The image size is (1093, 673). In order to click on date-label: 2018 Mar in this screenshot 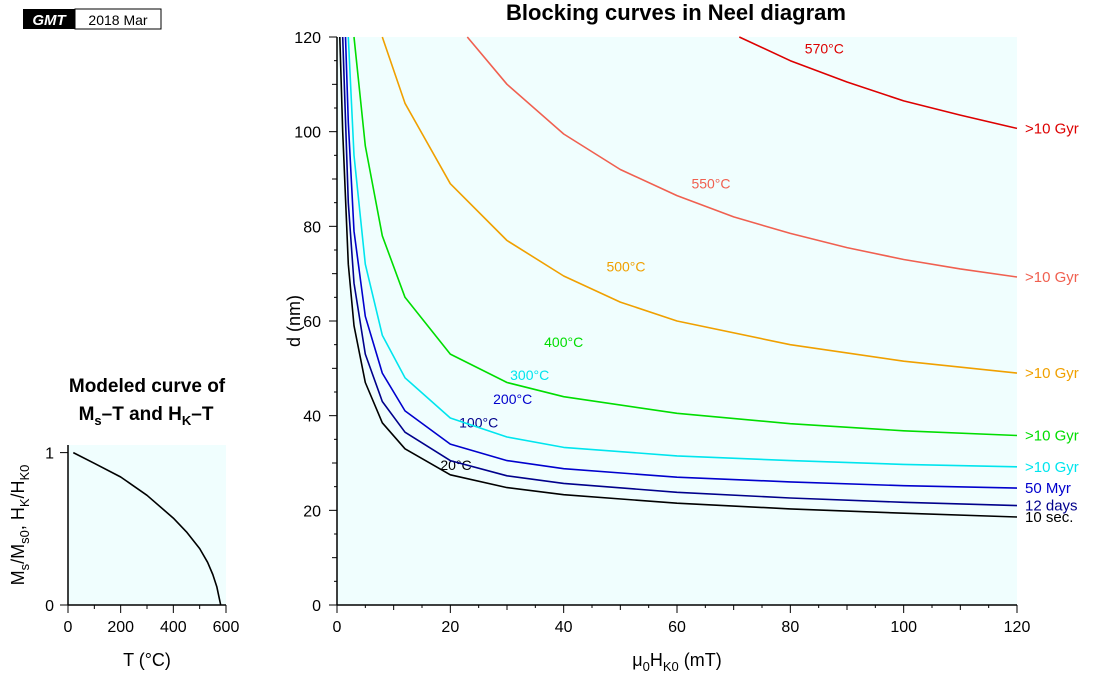, I will do `click(117, 20)`.